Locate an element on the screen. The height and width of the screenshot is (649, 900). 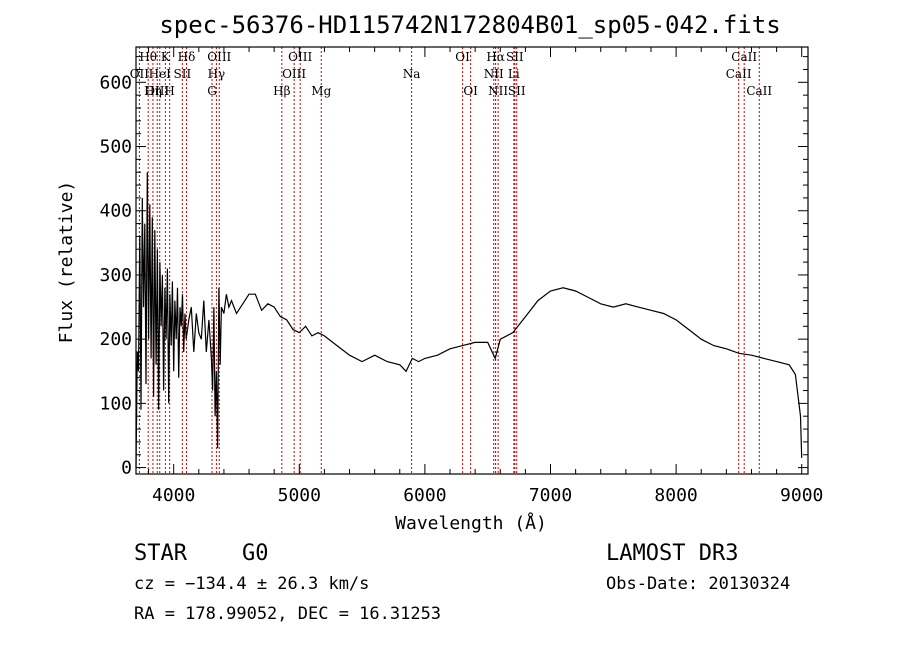
x-axis-label: Wavelength (Å) is located at coordinates (471, 523).